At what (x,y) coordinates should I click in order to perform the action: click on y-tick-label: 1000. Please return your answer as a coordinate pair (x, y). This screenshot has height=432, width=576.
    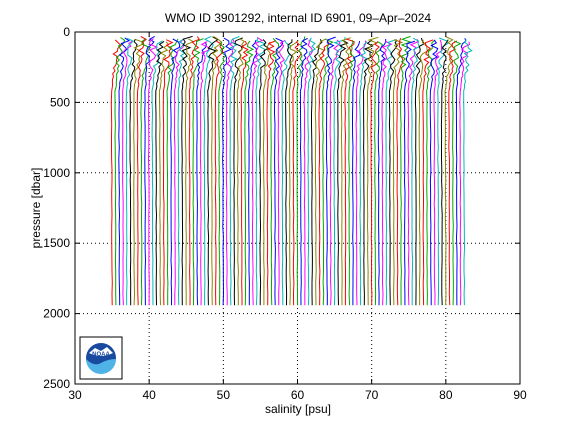
    Looking at the image, I should click on (56, 173).